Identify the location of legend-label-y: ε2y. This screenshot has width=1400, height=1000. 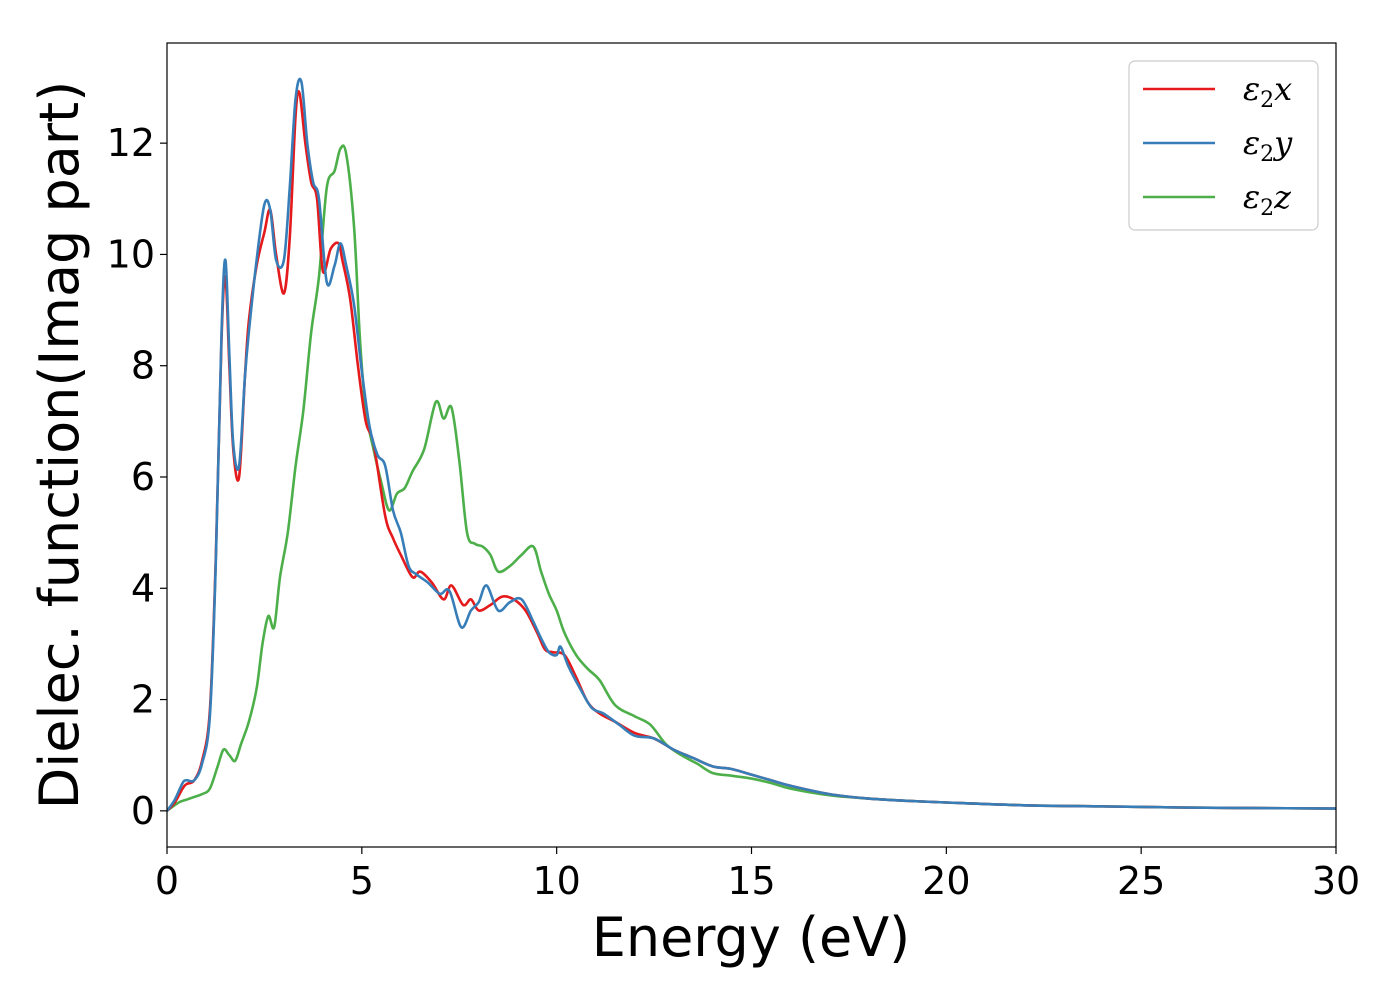
(1268, 145).